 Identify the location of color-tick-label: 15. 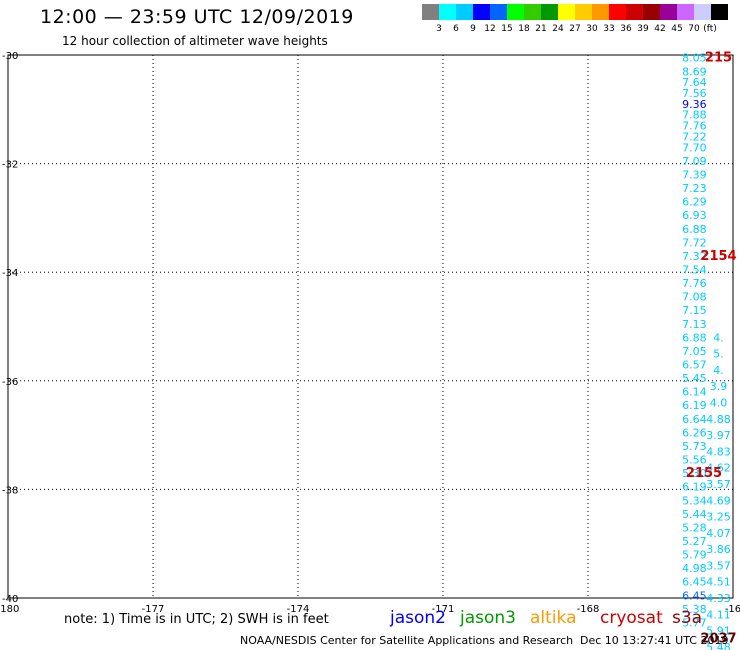
(507, 29).